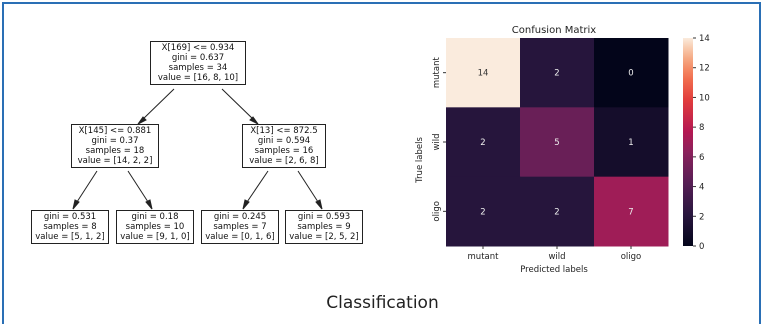  Describe the element at coordinates (198, 48) in the screenshot. I see `tree-node-root-split: X[169] <= 0.934` at that location.